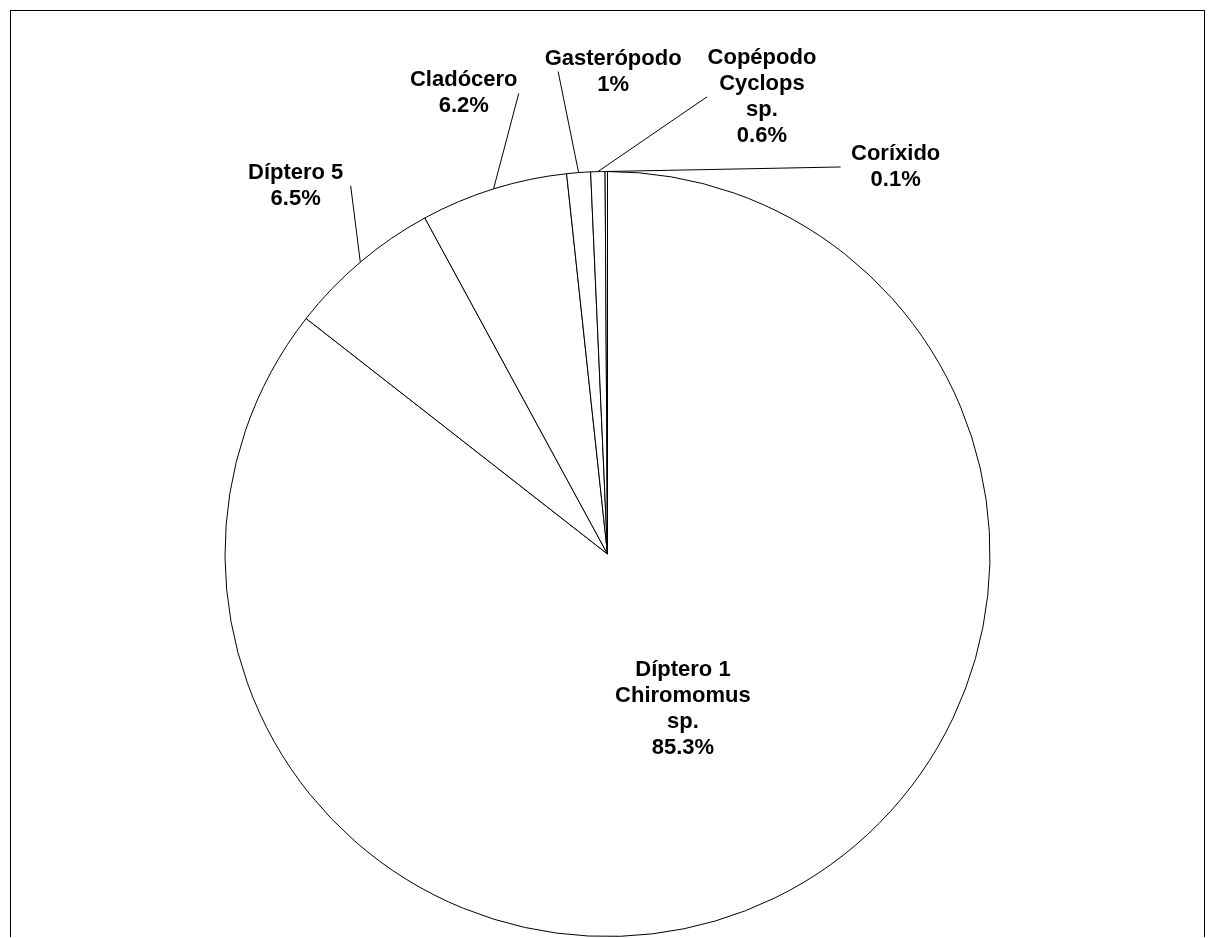 Image resolution: width=1215 pixels, height=938 pixels. What do you see at coordinates (762, 82) in the screenshot?
I see `slice-label: Copépodo Cyclops sp.` at bounding box center [762, 82].